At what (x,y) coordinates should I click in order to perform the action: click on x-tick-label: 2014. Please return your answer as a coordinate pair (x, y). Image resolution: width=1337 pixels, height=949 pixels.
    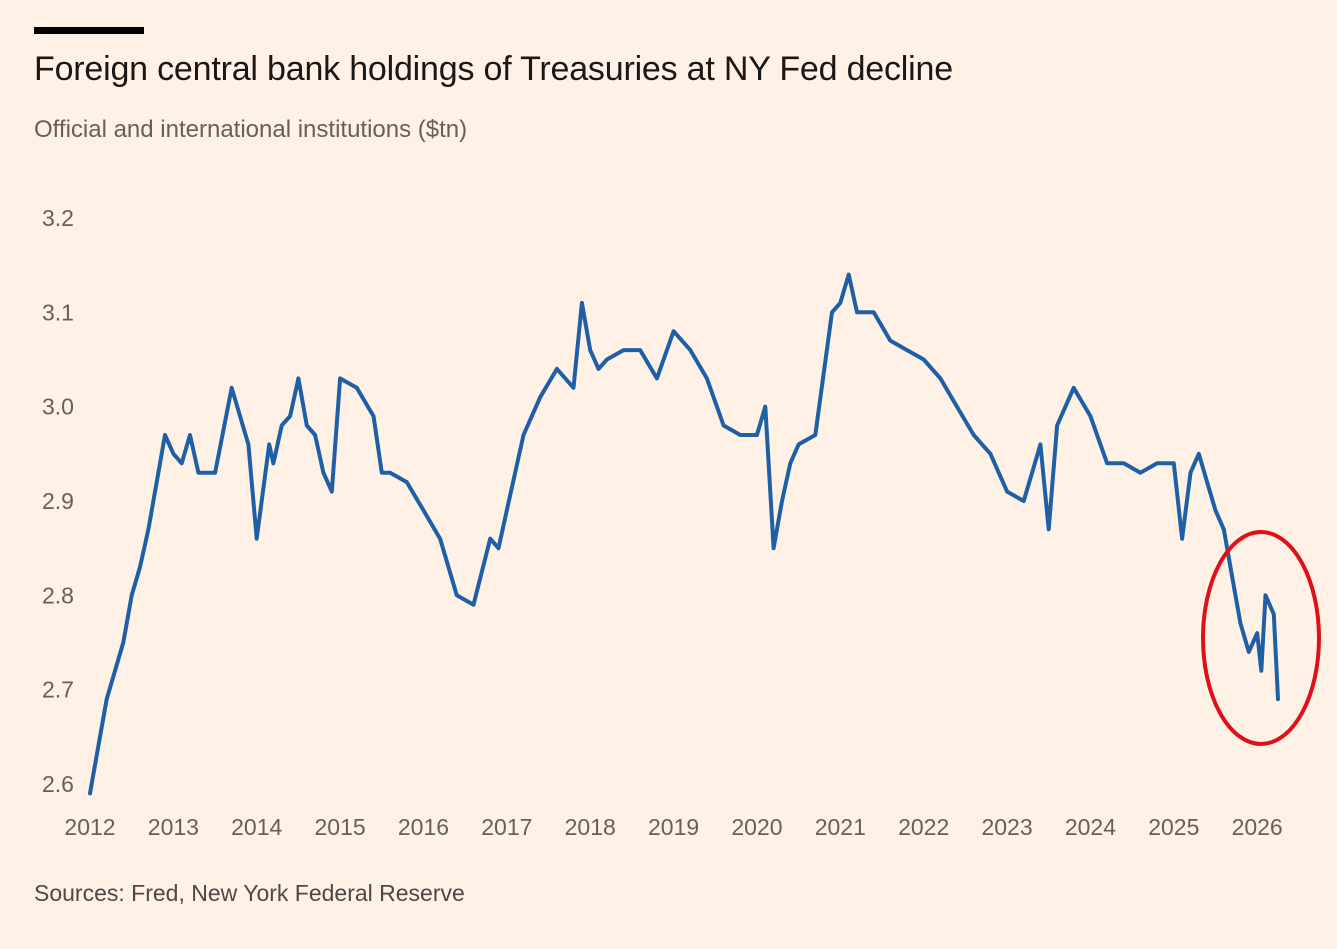
    Looking at the image, I should click on (256, 827).